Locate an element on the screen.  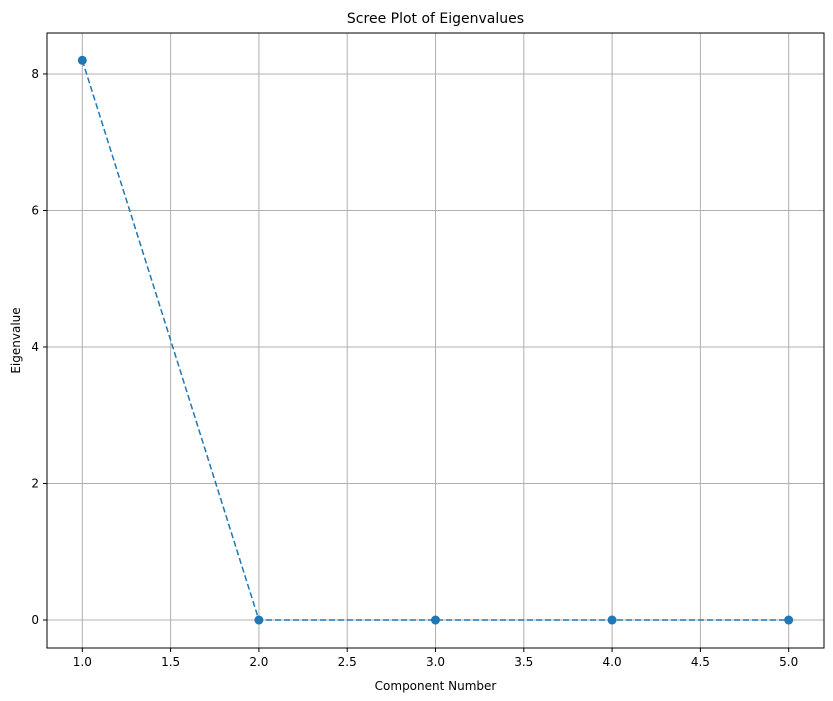
x-axis-title: Component Number is located at coordinates (436, 686).